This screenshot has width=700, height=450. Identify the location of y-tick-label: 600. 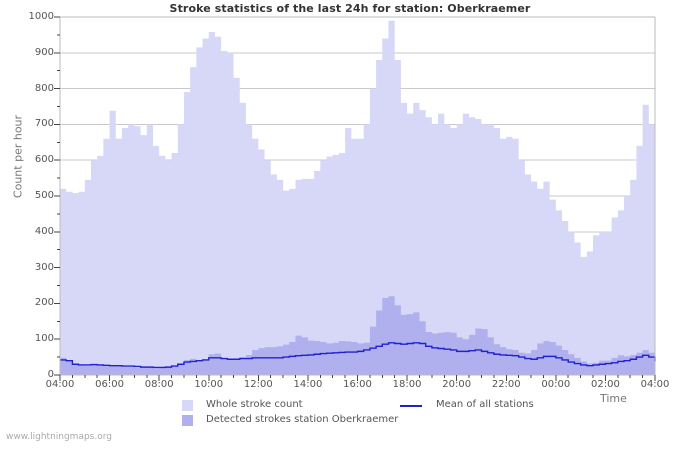
(44, 160).